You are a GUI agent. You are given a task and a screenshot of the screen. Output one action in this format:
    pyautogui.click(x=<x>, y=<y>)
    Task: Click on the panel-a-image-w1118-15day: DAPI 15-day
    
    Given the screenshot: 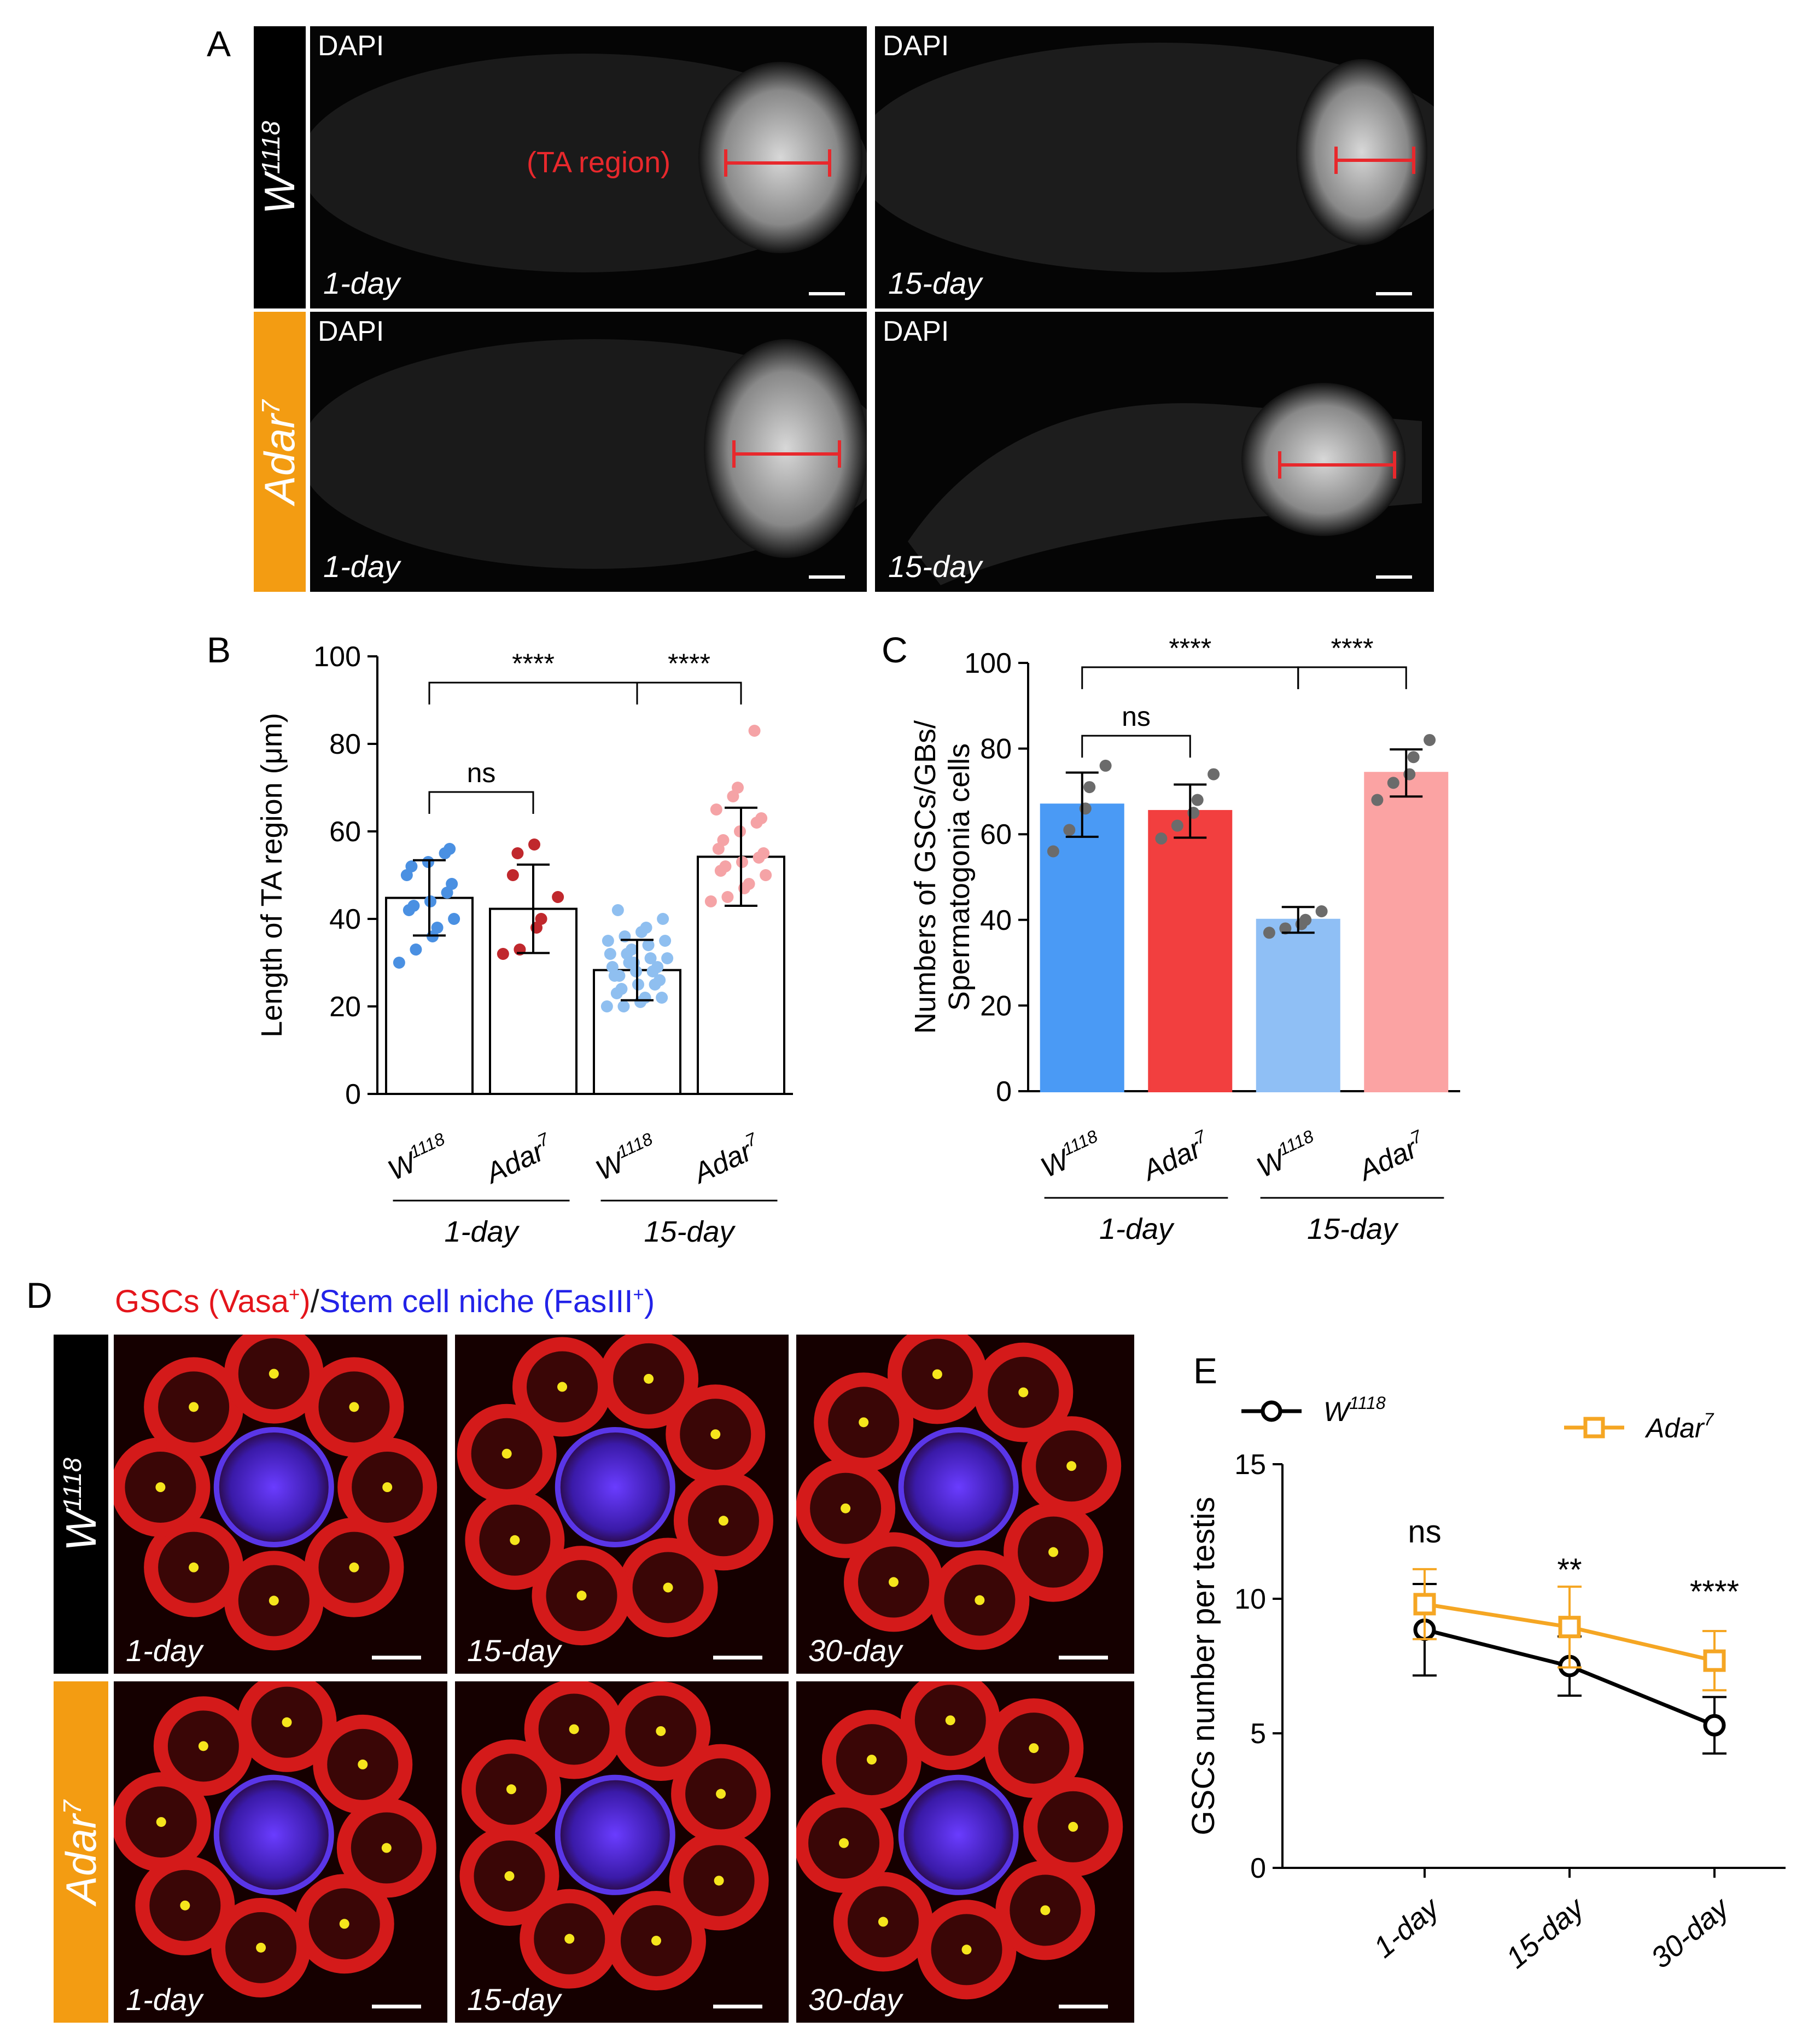 What is the action you would take?
    pyautogui.click(x=1154, y=167)
    